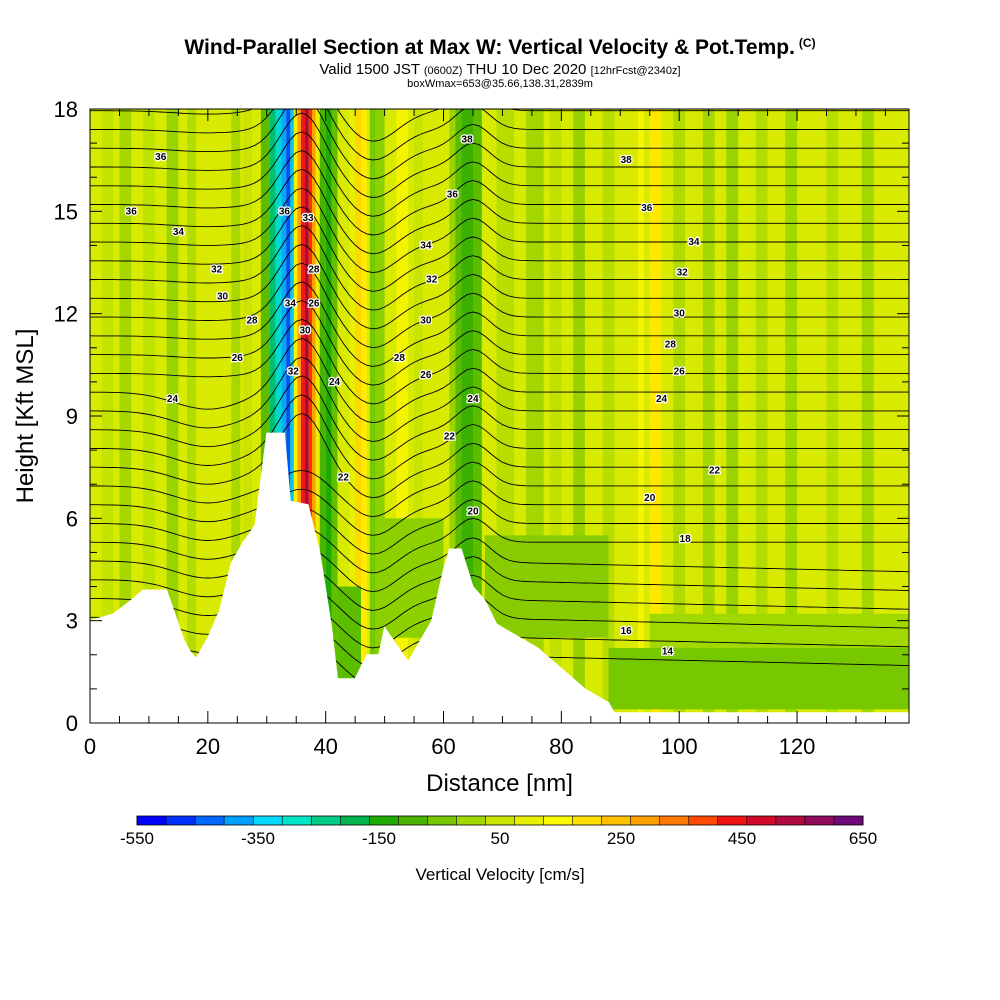 Image resolution: width=1000 pixels, height=1000 pixels. What do you see at coordinates (650, 498) in the screenshot?
I see `contour-label: 20` at bounding box center [650, 498].